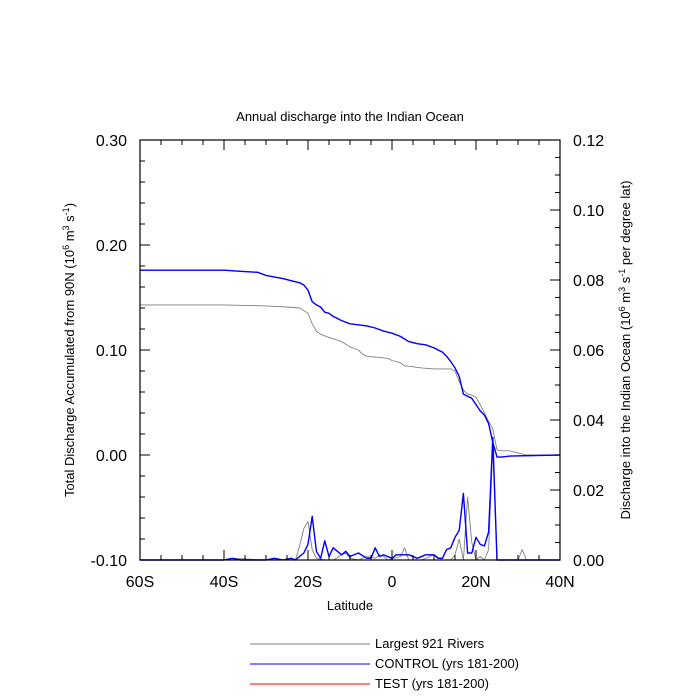  I want to click on control-yrs-181-200-per-degree-line, so click(350, 498).